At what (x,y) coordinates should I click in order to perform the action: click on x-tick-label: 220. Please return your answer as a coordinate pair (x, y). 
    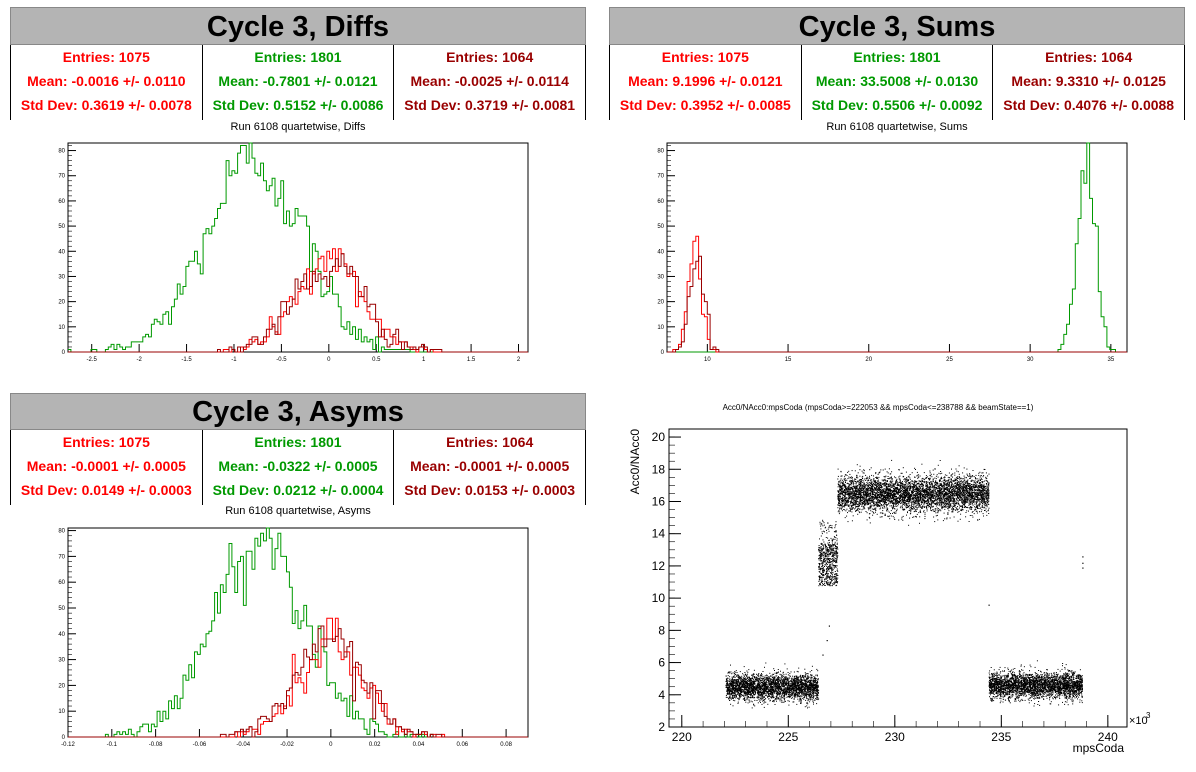
    Looking at the image, I should click on (682, 737).